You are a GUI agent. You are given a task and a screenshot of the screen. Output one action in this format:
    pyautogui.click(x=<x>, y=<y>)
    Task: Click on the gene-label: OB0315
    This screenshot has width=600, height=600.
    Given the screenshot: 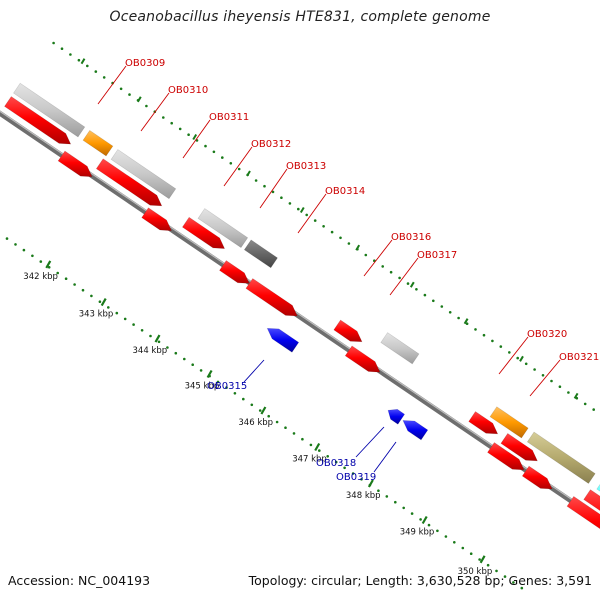 What is the action you would take?
    pyautogui.click(x=227, y=386)
    